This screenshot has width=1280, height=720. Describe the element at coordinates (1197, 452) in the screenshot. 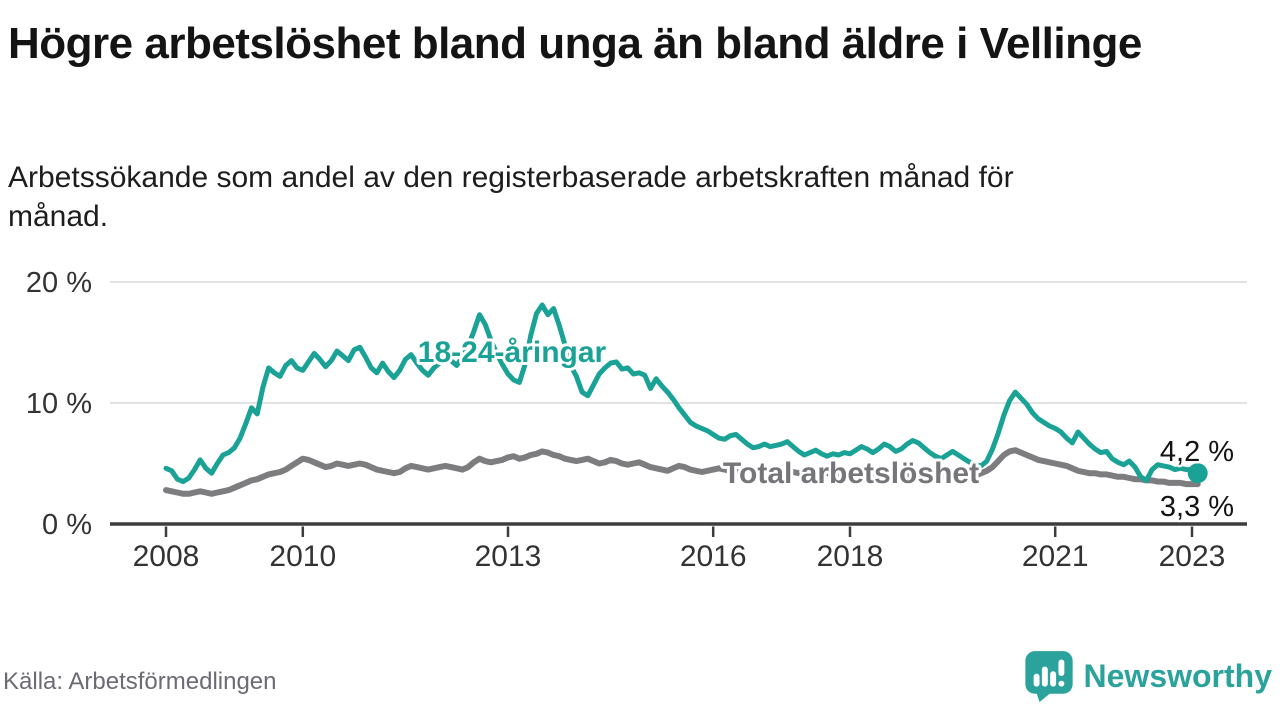

I see `end-value-label-18-24-ringar: 4,2 %` at that location.